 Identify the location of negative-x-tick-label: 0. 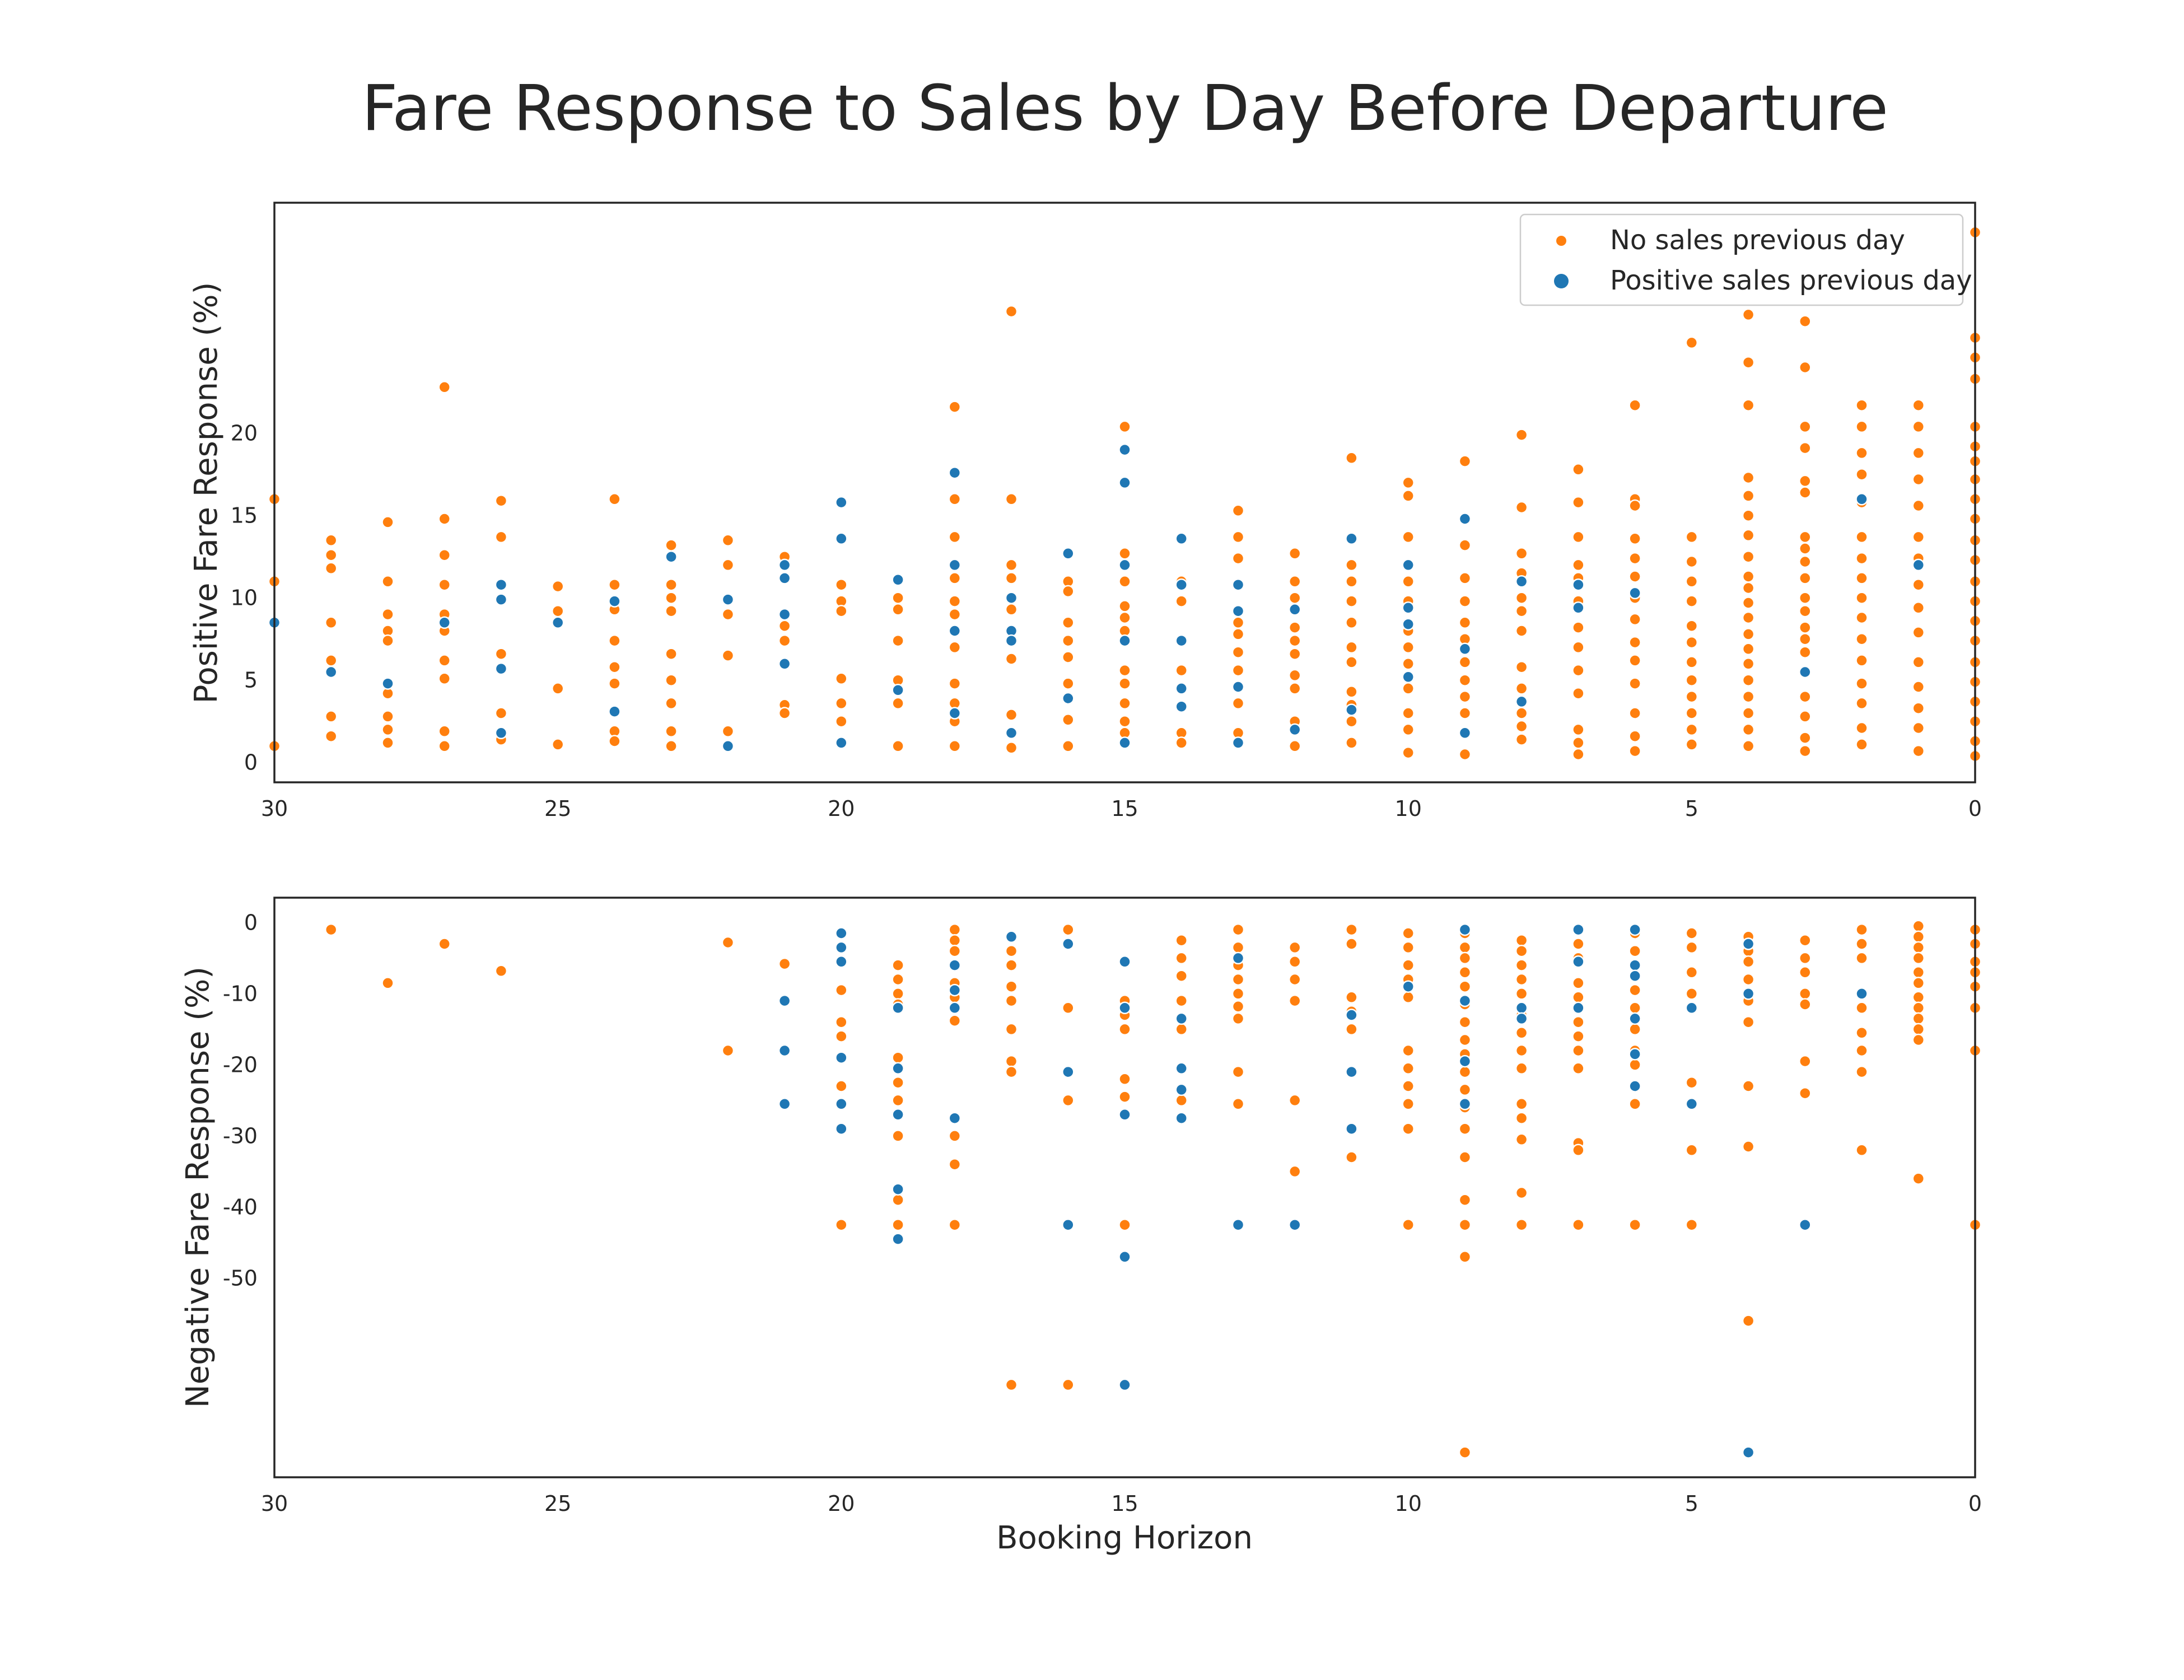
(1975, 1504).